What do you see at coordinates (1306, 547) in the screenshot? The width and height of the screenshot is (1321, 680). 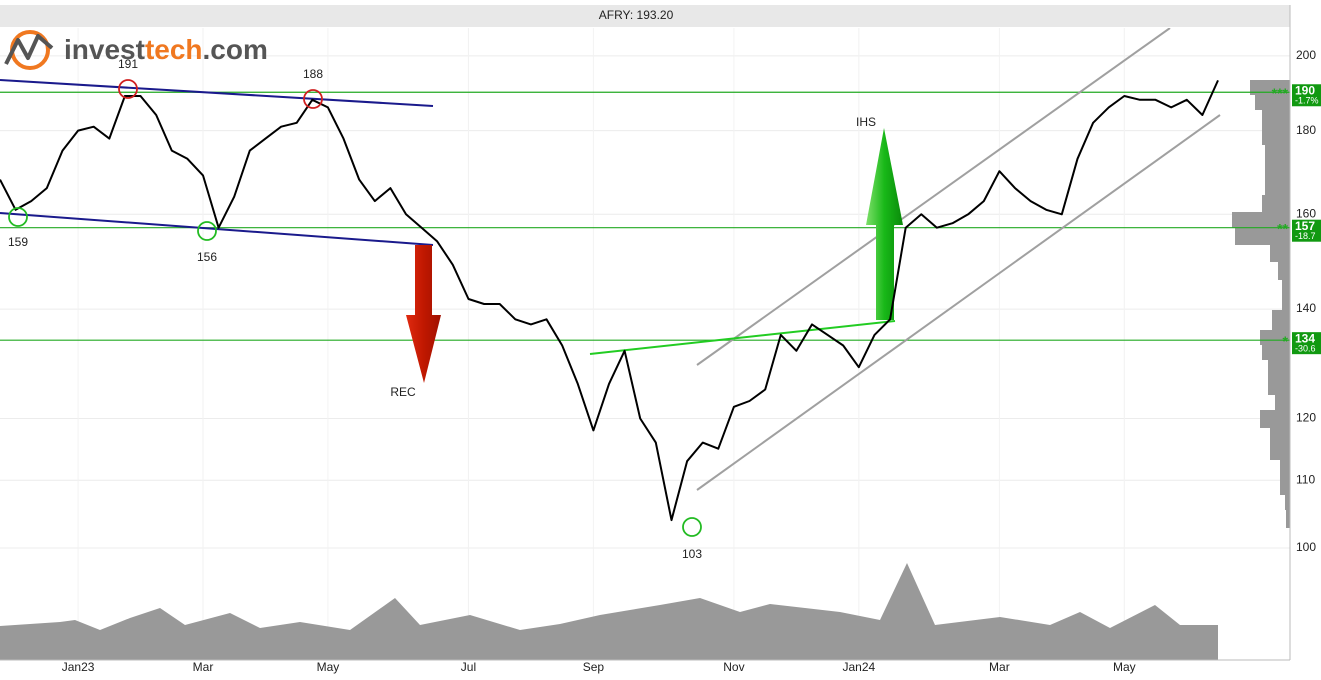 I see `y-tick-label: 100` at bounding box center [1306, 547].